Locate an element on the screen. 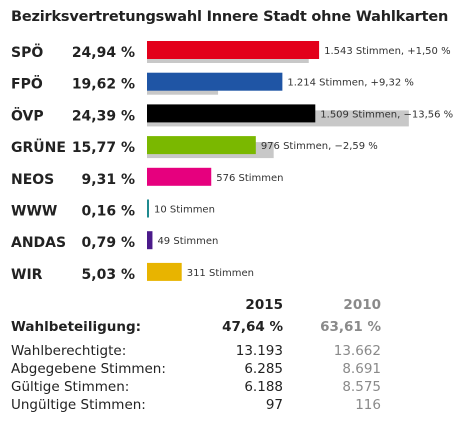  valid-label: Gültige Stimmen: is located at coordinates (70, 387).